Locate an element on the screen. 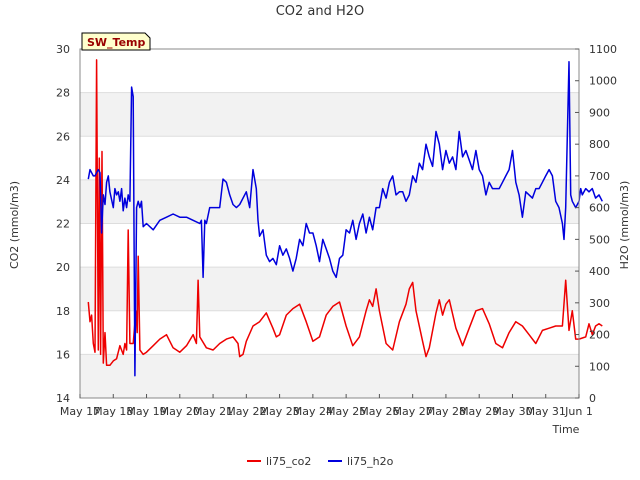 This screenshot has width=640, height=480. left-tick-label: 16 is located at coordinates (63, 354).